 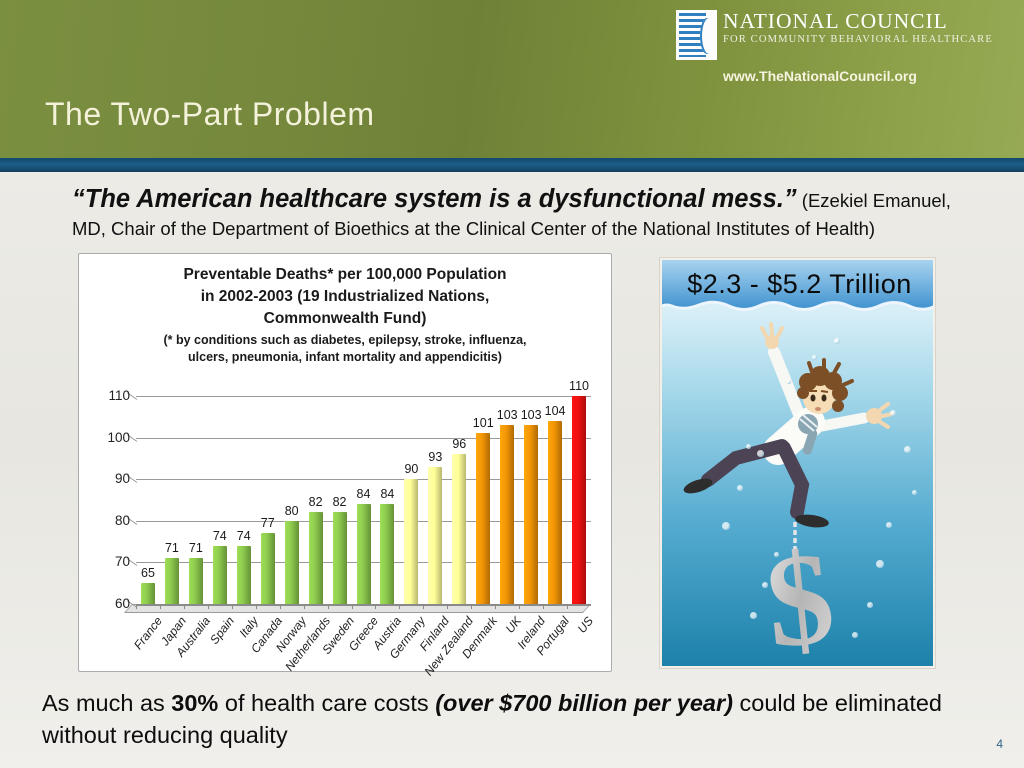 What do you see at coordinates (999, 744) in the screenshot?
I see `page-number: 4` at bounding box center [999, 744].